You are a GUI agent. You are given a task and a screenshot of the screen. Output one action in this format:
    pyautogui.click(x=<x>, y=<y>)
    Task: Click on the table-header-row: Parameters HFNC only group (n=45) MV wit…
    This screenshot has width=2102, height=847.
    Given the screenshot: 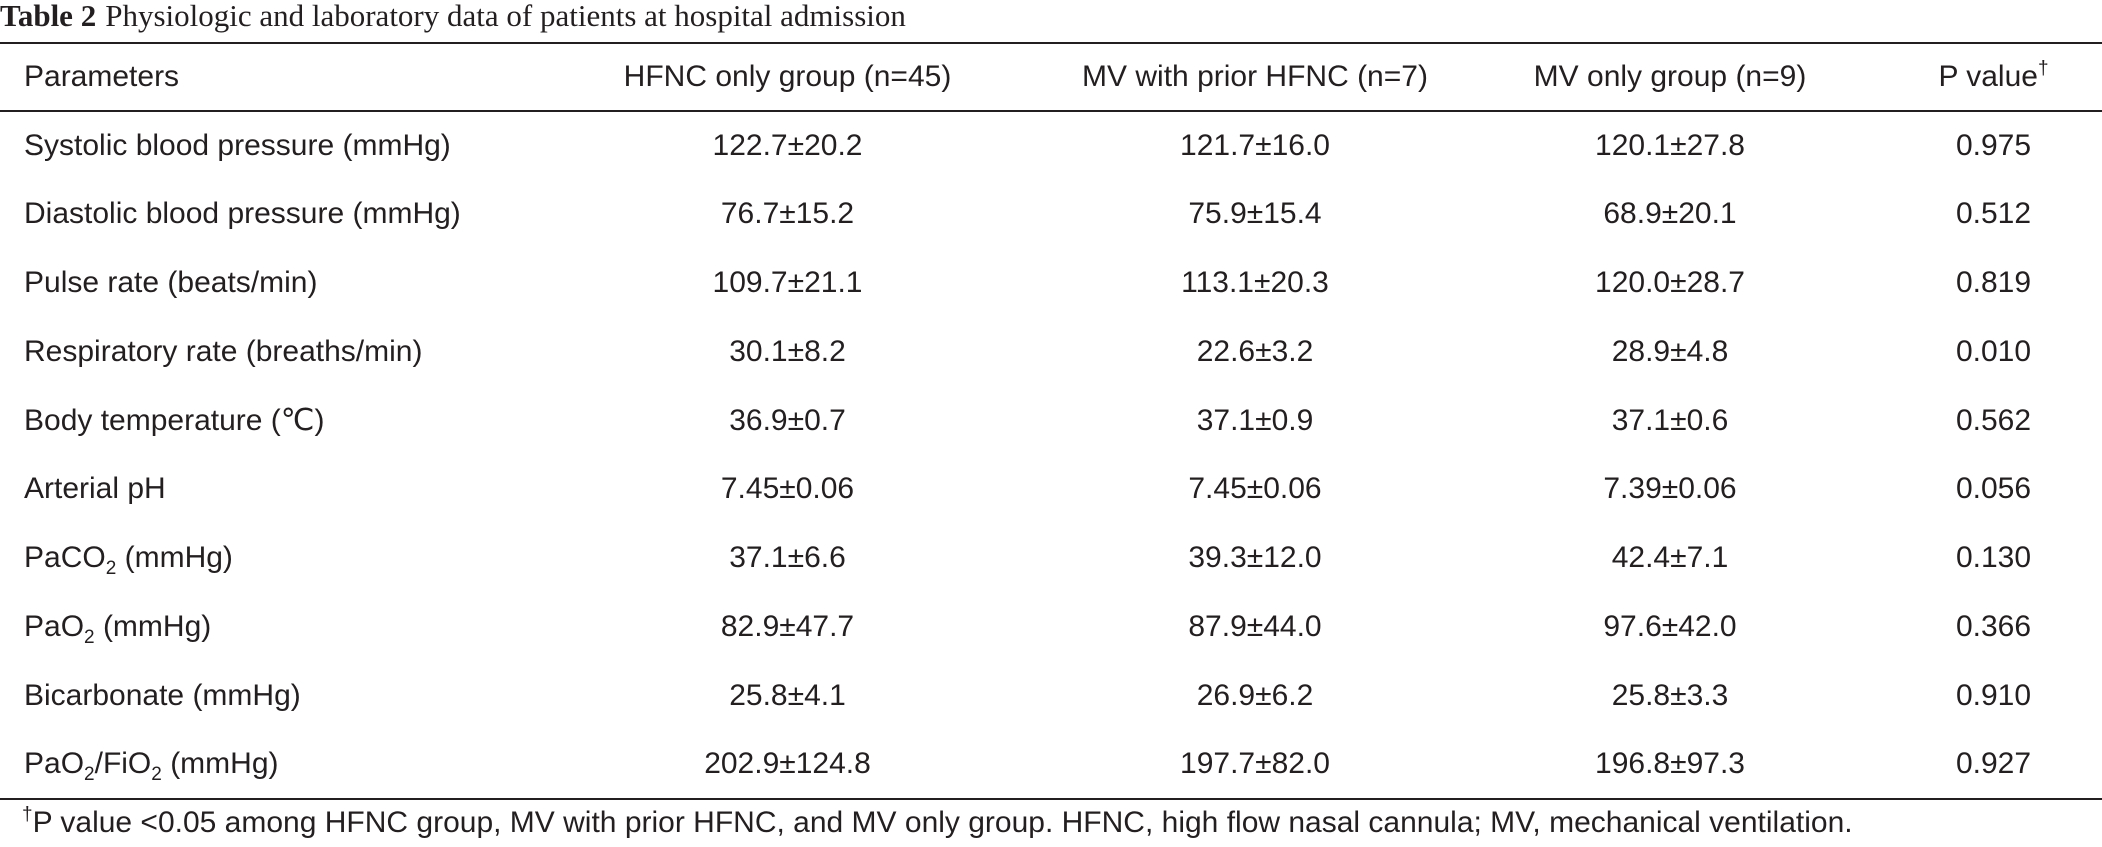 What is the action you would take?
    pyautogui.click(x=1051, y=77)
    